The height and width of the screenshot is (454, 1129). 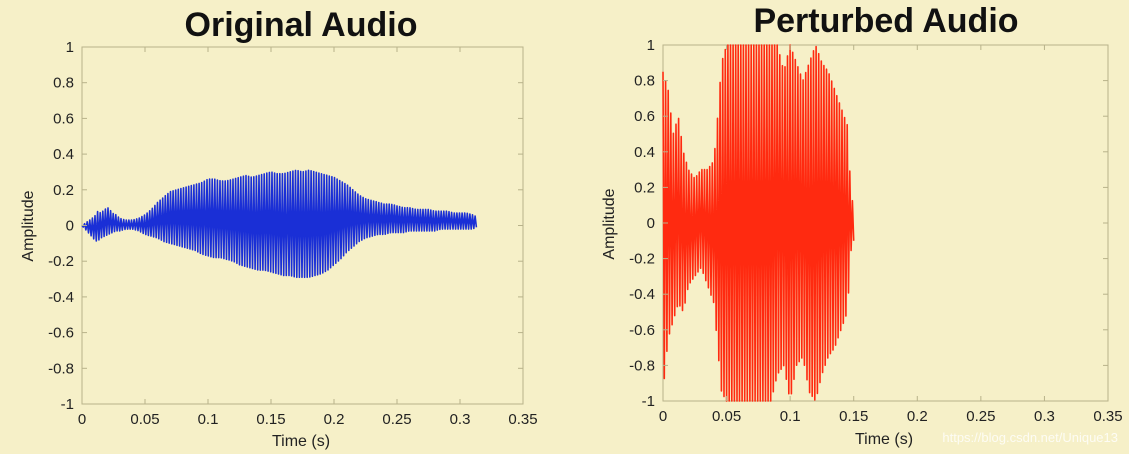 I want to click on chart-title: Original Audio, so click(x=301, y=25).